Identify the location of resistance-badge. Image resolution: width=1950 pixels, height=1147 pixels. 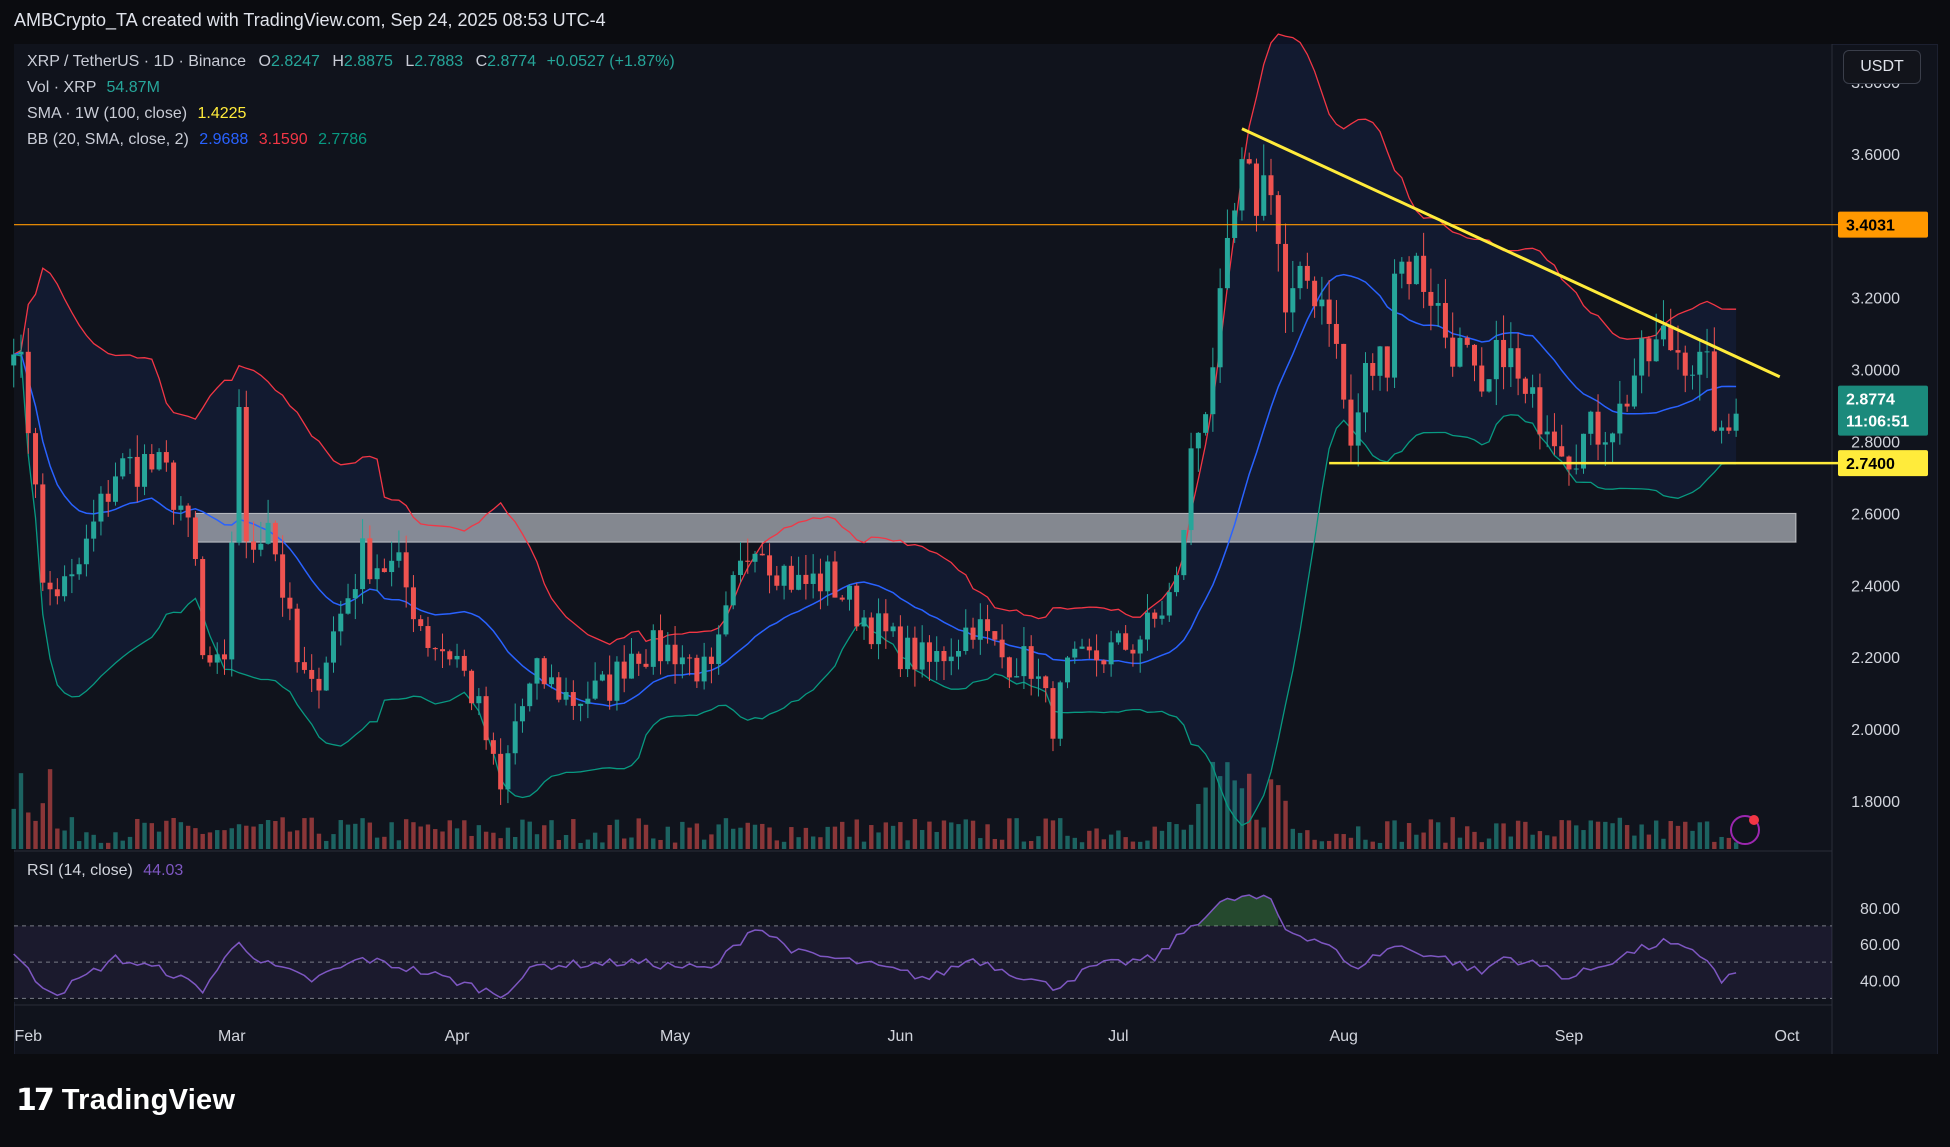
(1883, 224).